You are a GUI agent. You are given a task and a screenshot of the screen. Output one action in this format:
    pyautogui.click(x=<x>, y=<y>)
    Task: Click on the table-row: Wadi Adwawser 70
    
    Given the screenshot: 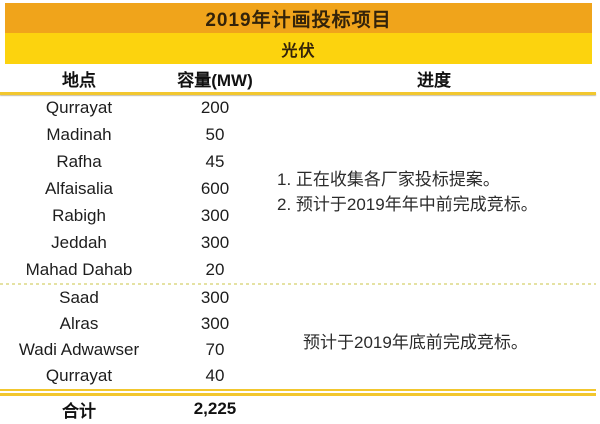 What is the action you would take?
    pyautogui.click(x=136, y=350)
    